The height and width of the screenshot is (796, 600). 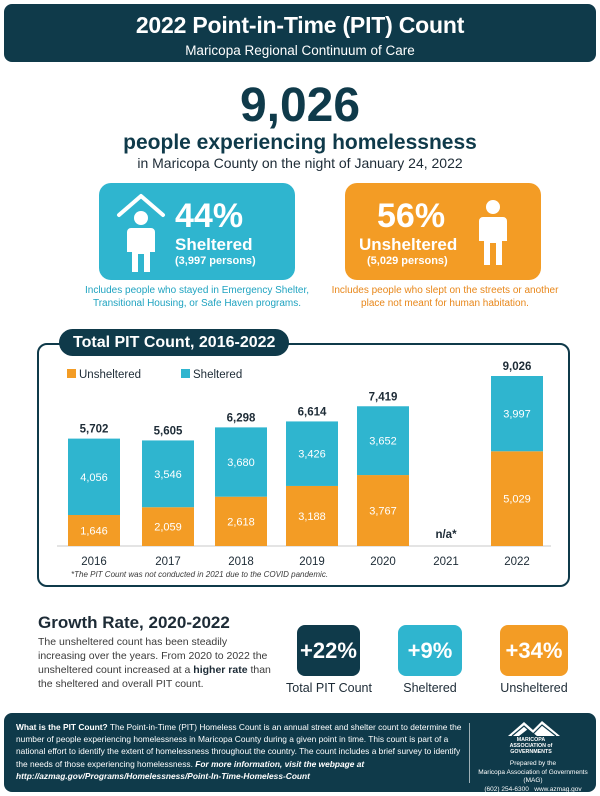 I want to click on footer-question: What is the PIT Count?, so click(x=62, y=727).